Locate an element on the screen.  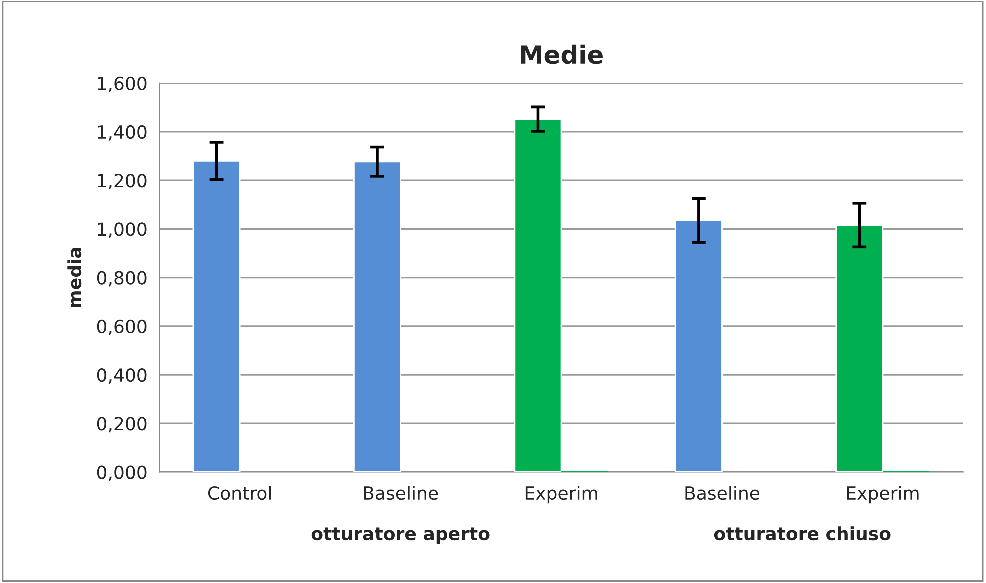
y-tick-label: 1,000 is located at coordinates (122, 230).